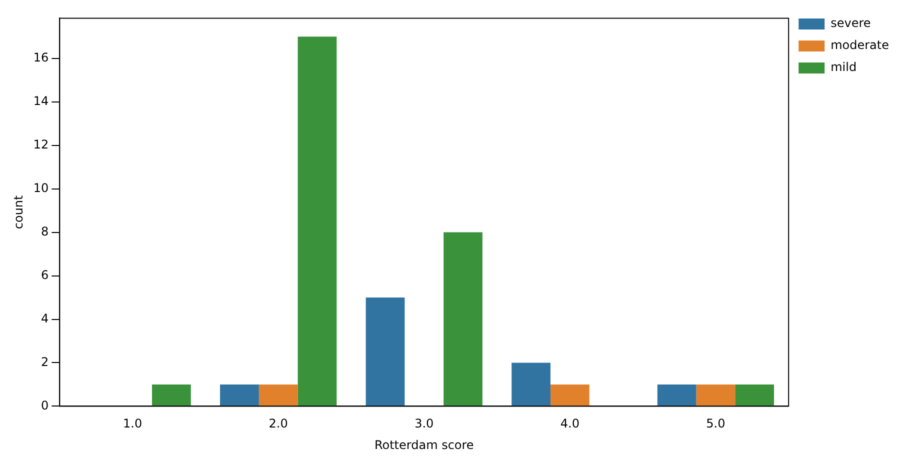 The width and height of the screenshot is (912, 465). I want to click on y-tick-label: 10, so click(41, 187).